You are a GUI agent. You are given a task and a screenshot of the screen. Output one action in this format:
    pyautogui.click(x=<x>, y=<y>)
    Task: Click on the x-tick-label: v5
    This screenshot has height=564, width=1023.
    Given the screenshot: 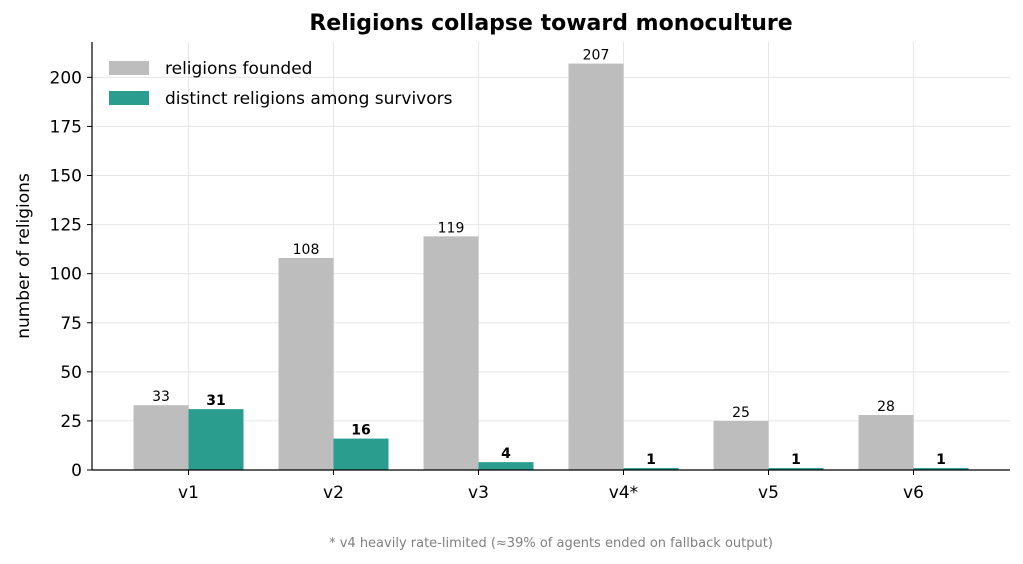 What is the action you would take?
    pyautogui.click(x=768, y=493)
    